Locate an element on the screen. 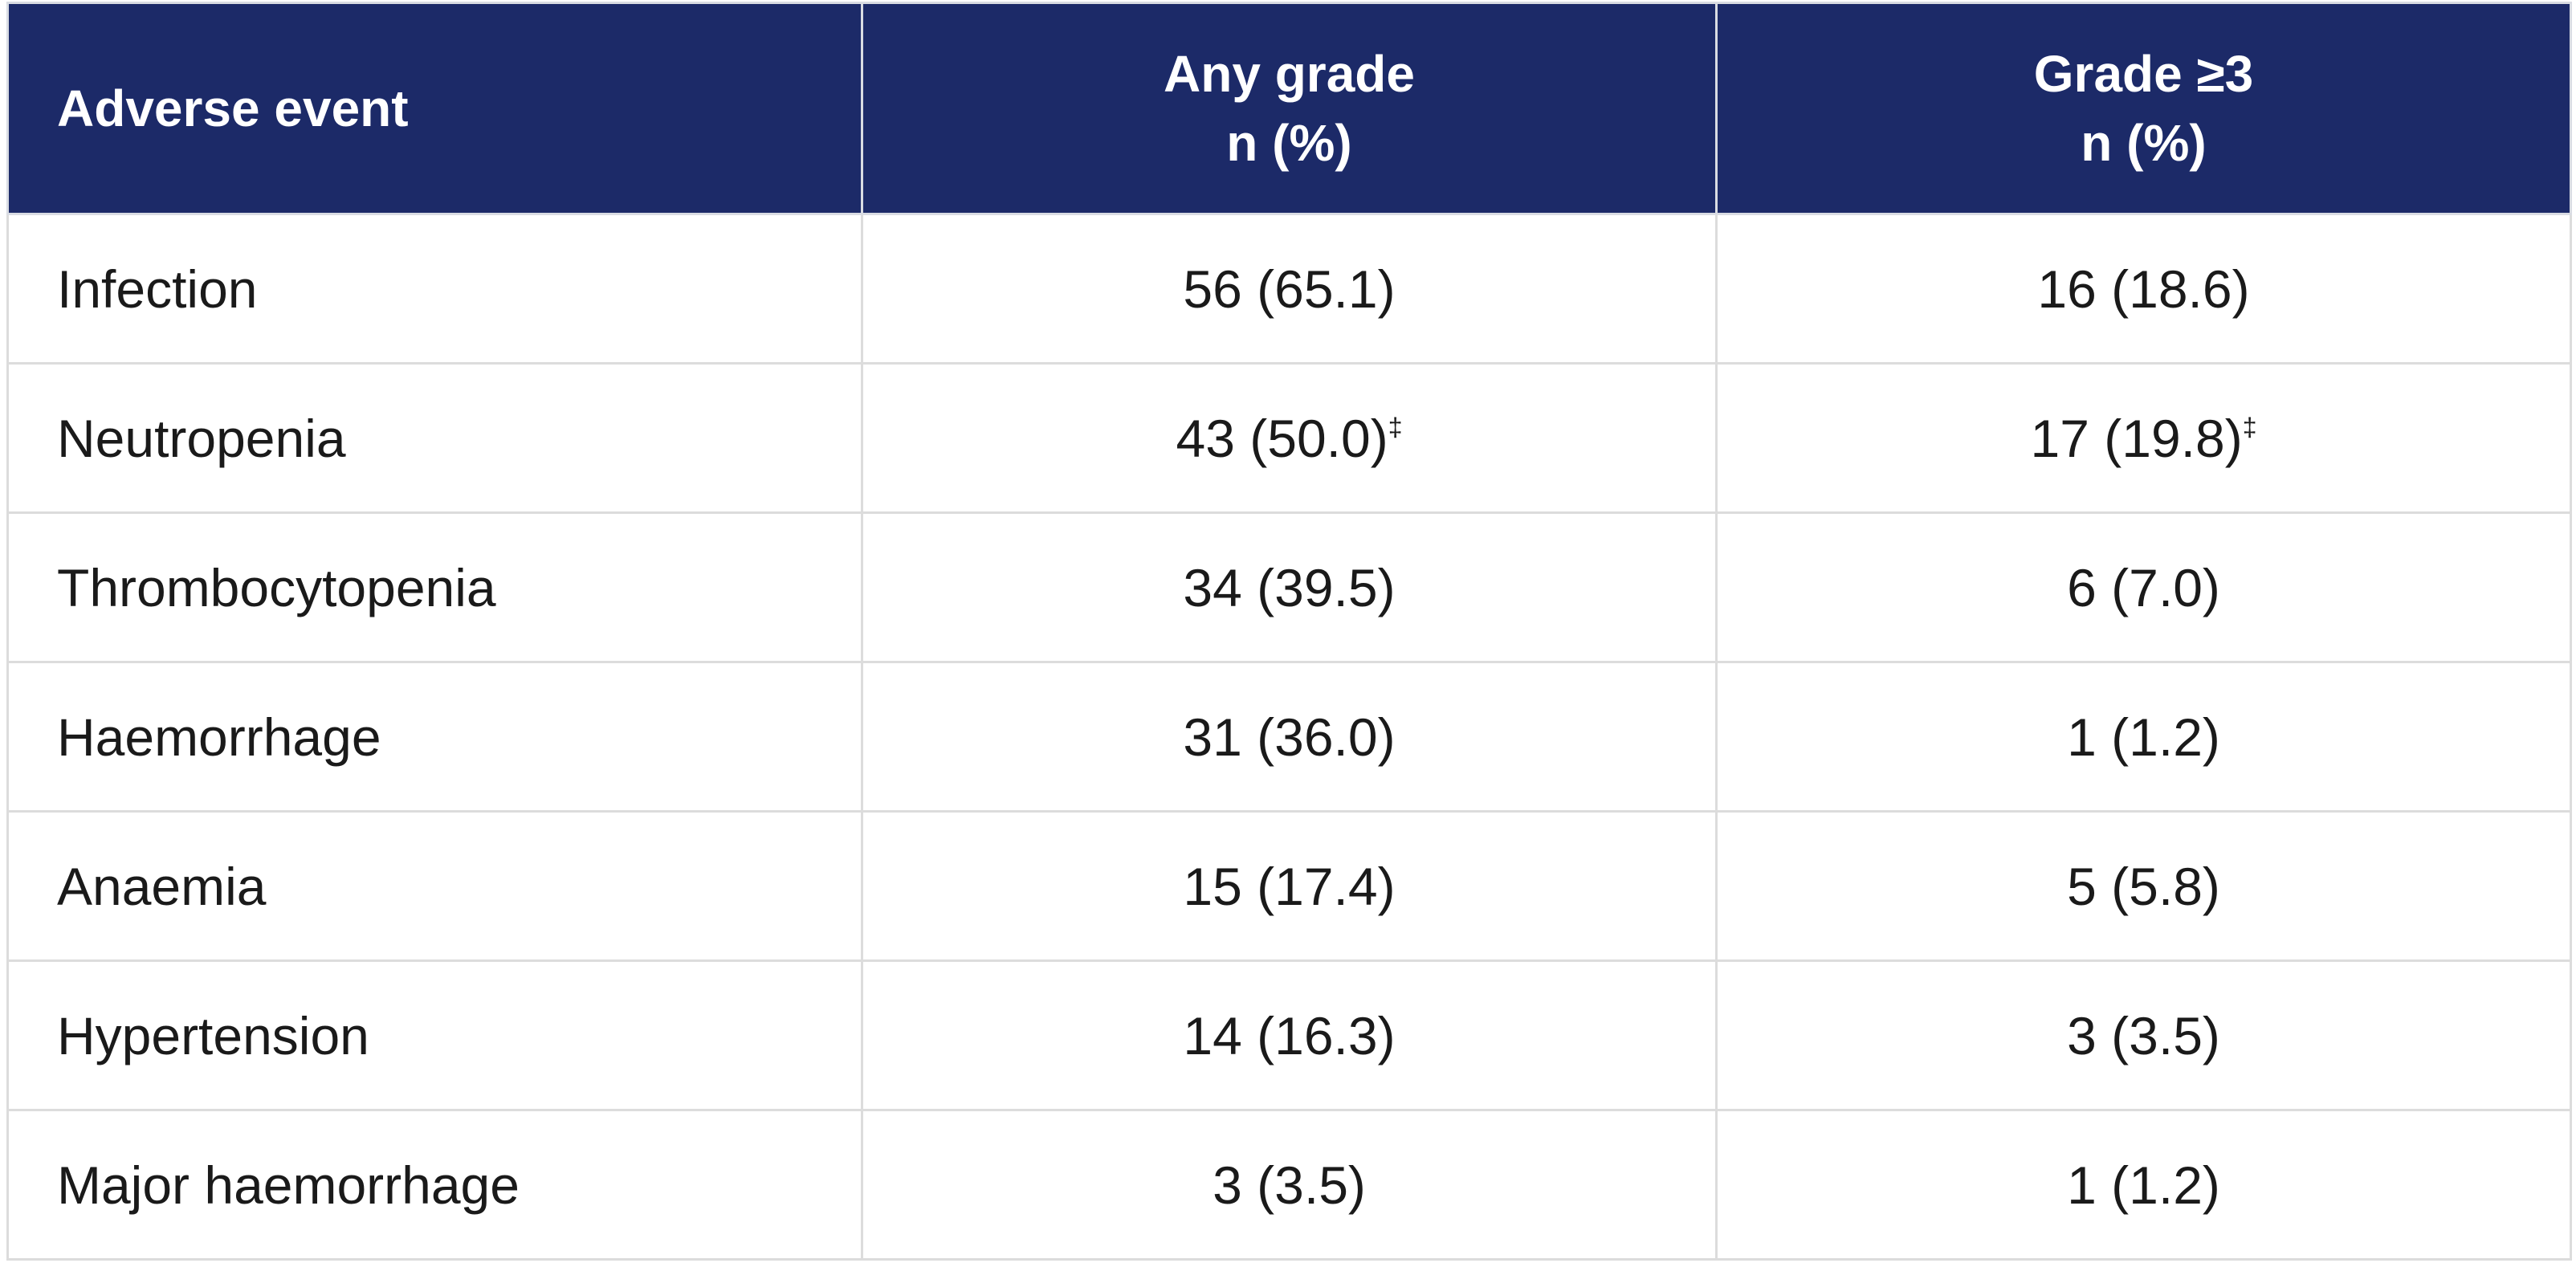 This screenshot has width=2576, height=1267. value-cell: 16 (18.6) is located at coordinates (2143, 289).